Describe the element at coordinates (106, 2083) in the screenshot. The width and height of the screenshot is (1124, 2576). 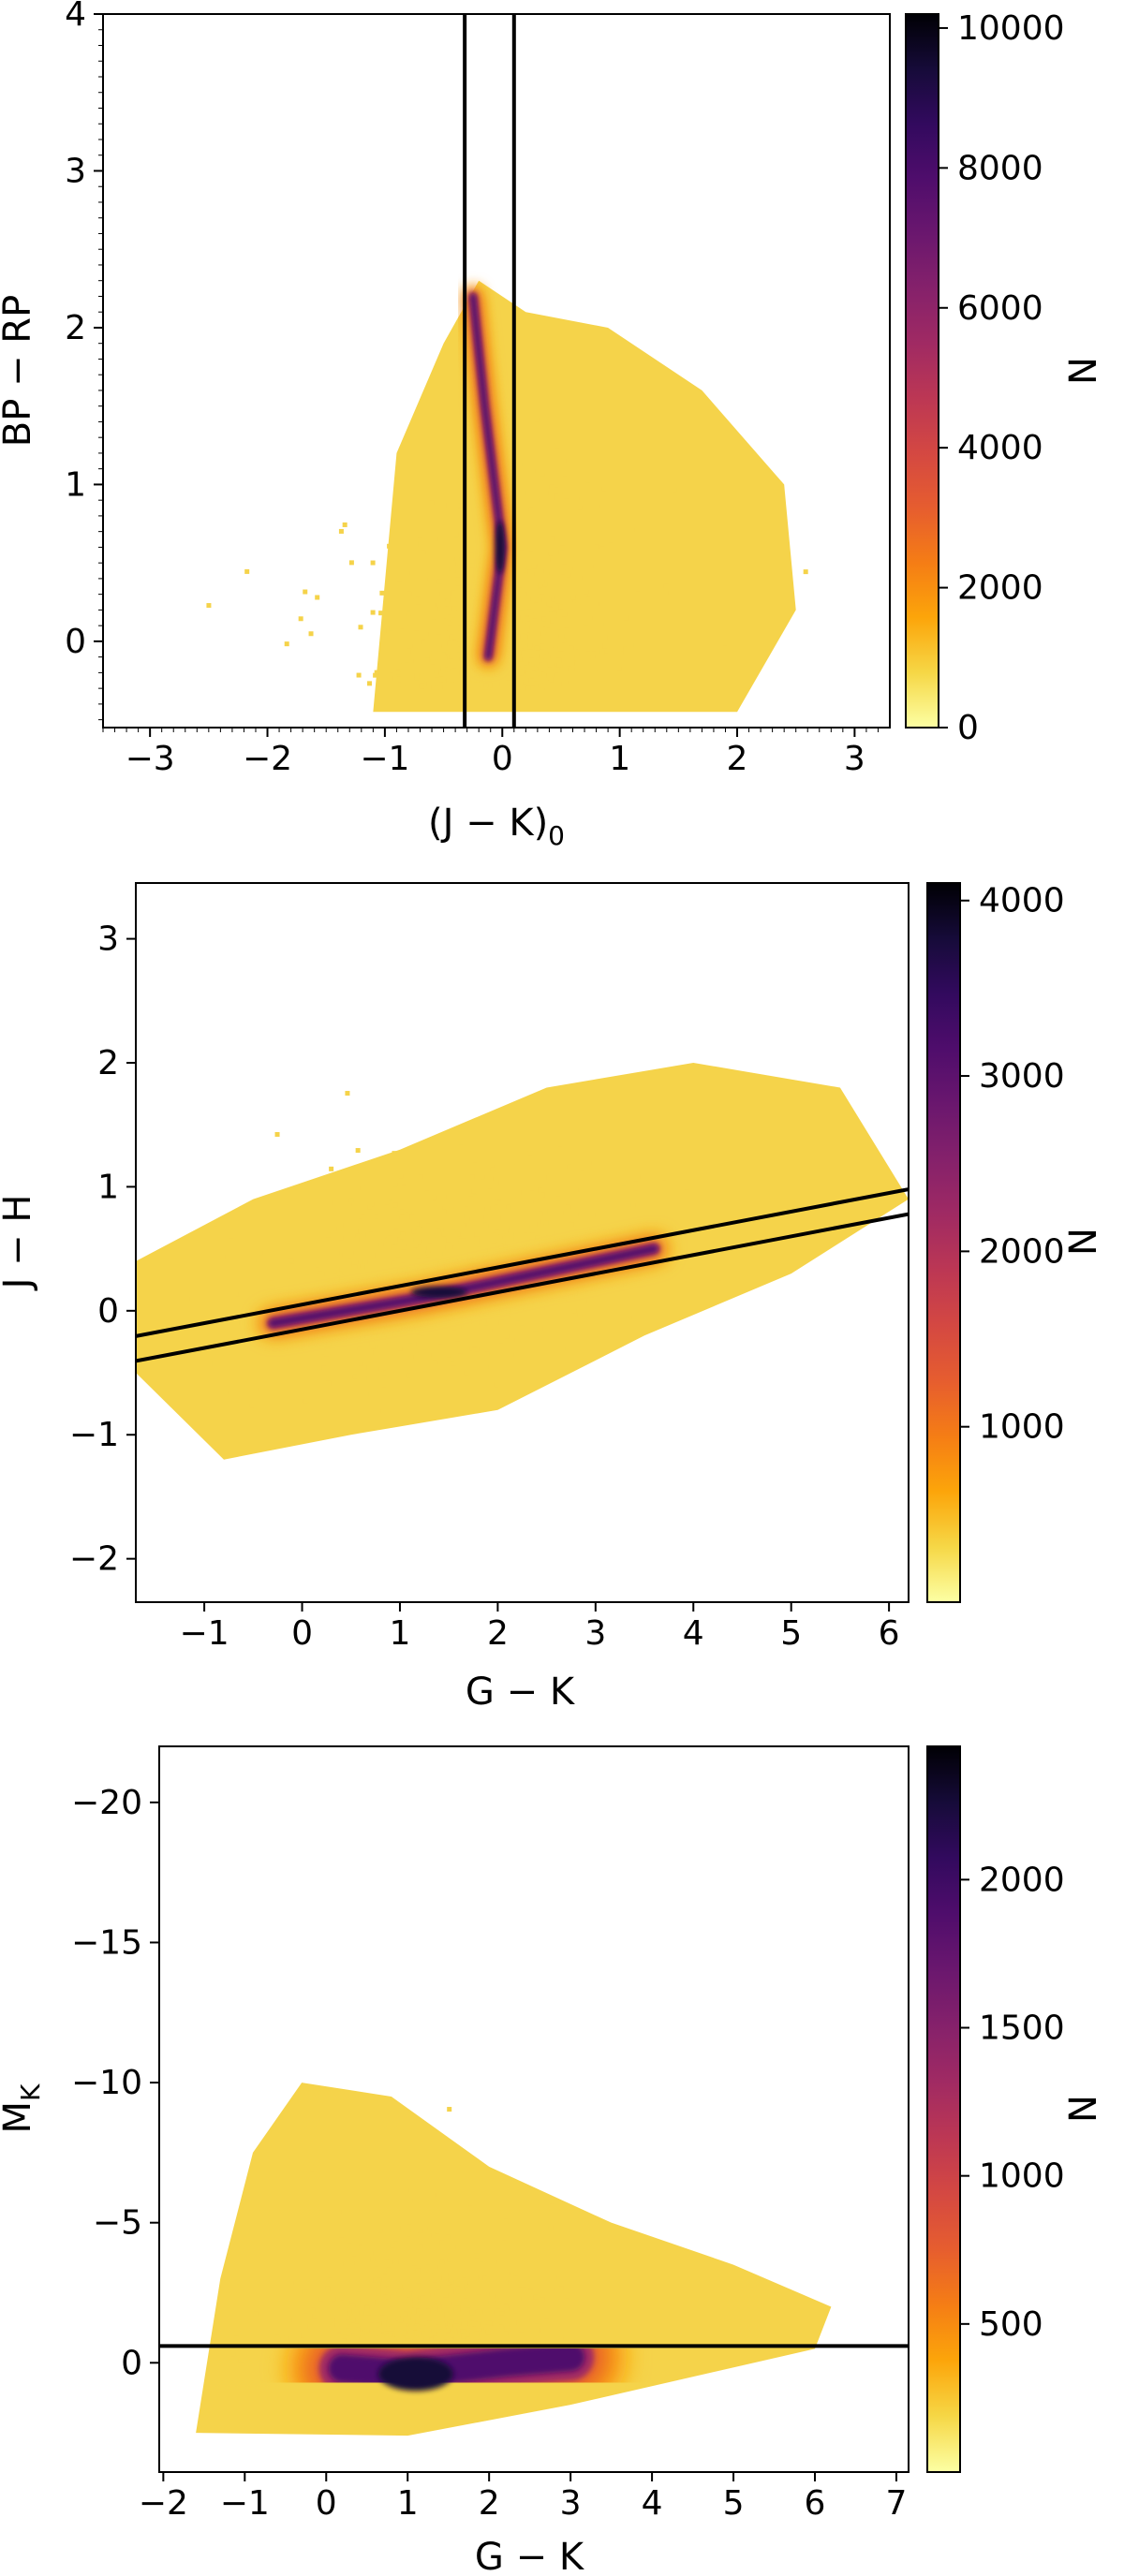
I see `y-tick-label: −10` at that location.